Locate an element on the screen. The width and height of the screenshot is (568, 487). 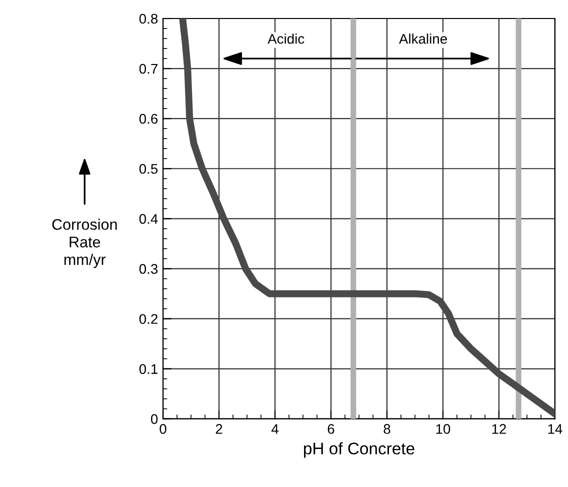
y-tick-label: 0.1 is located at coordinates (148, 369).